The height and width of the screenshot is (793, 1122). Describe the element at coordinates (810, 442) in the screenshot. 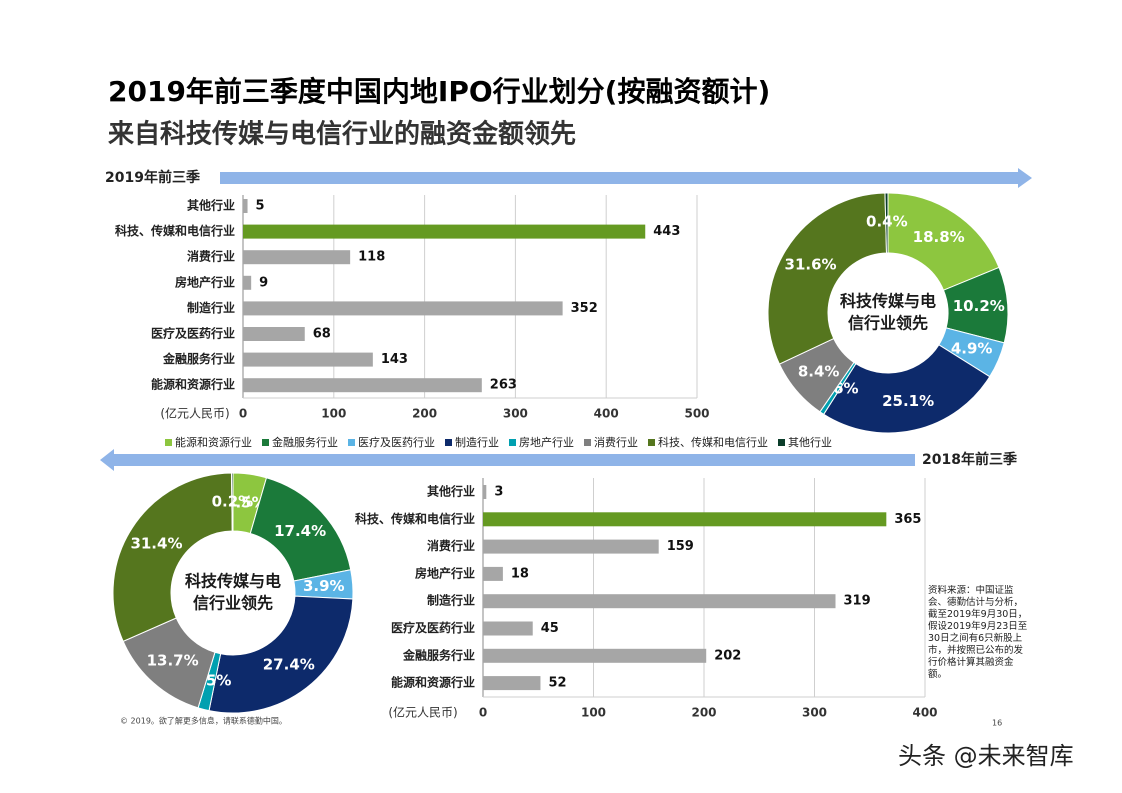

I see `legend-label: 其他行业` at that location.